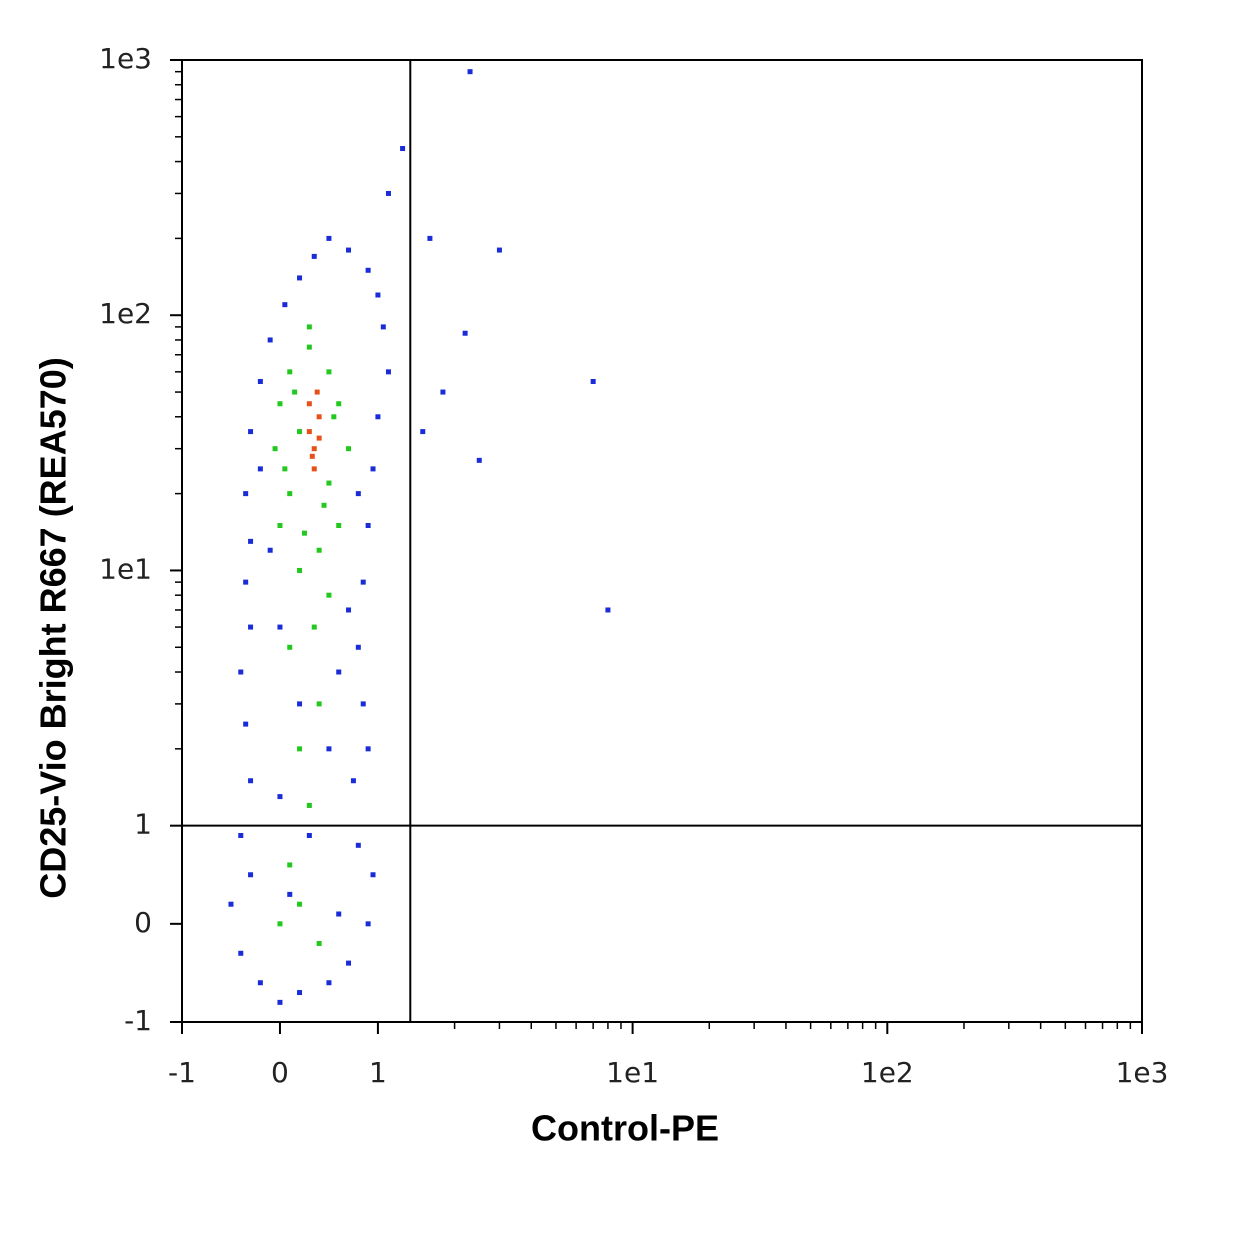 This screenshot has height=1250, width=1250. What do you see at coordinates (632, 1072) in the screenshot?
I see `x-tick-label: 1e1` at bounding box center [632, 1072].